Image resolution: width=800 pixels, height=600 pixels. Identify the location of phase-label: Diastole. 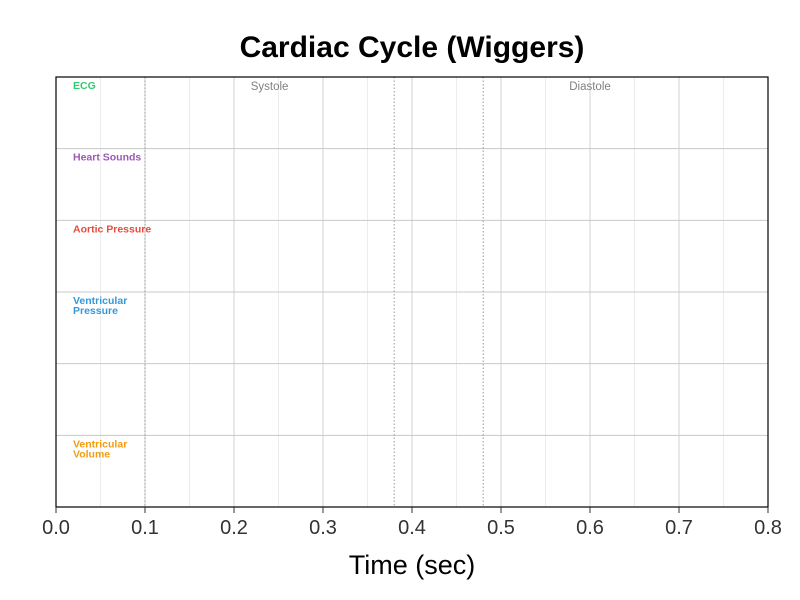
(590, 87).